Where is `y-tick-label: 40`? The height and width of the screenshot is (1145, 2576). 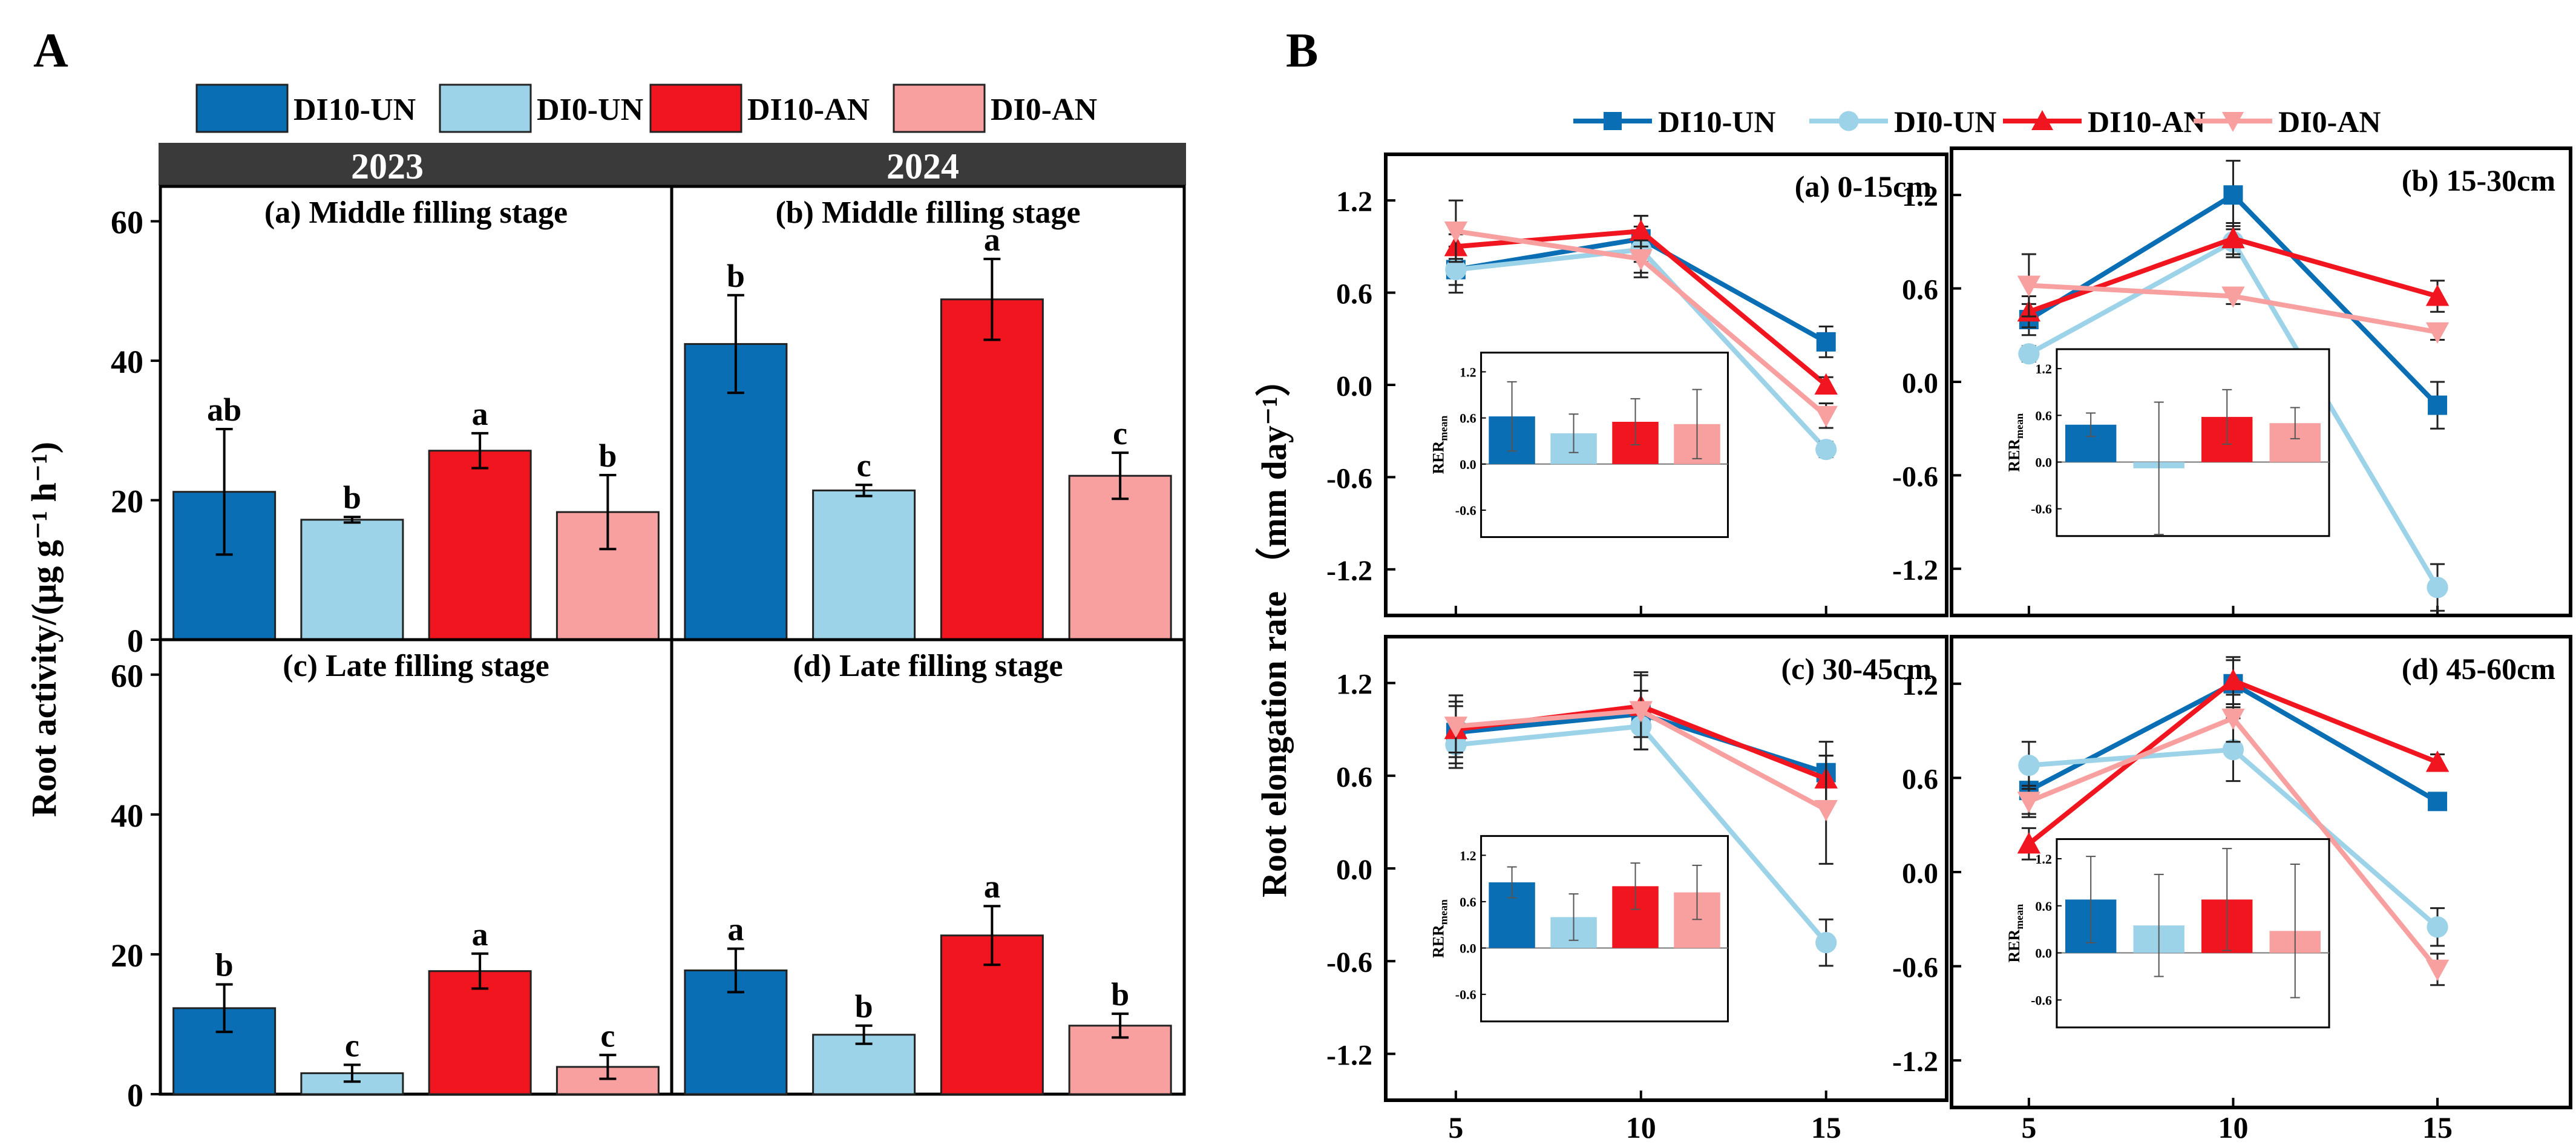
y-tick-label: 40 is located at coordinates (127, 816).